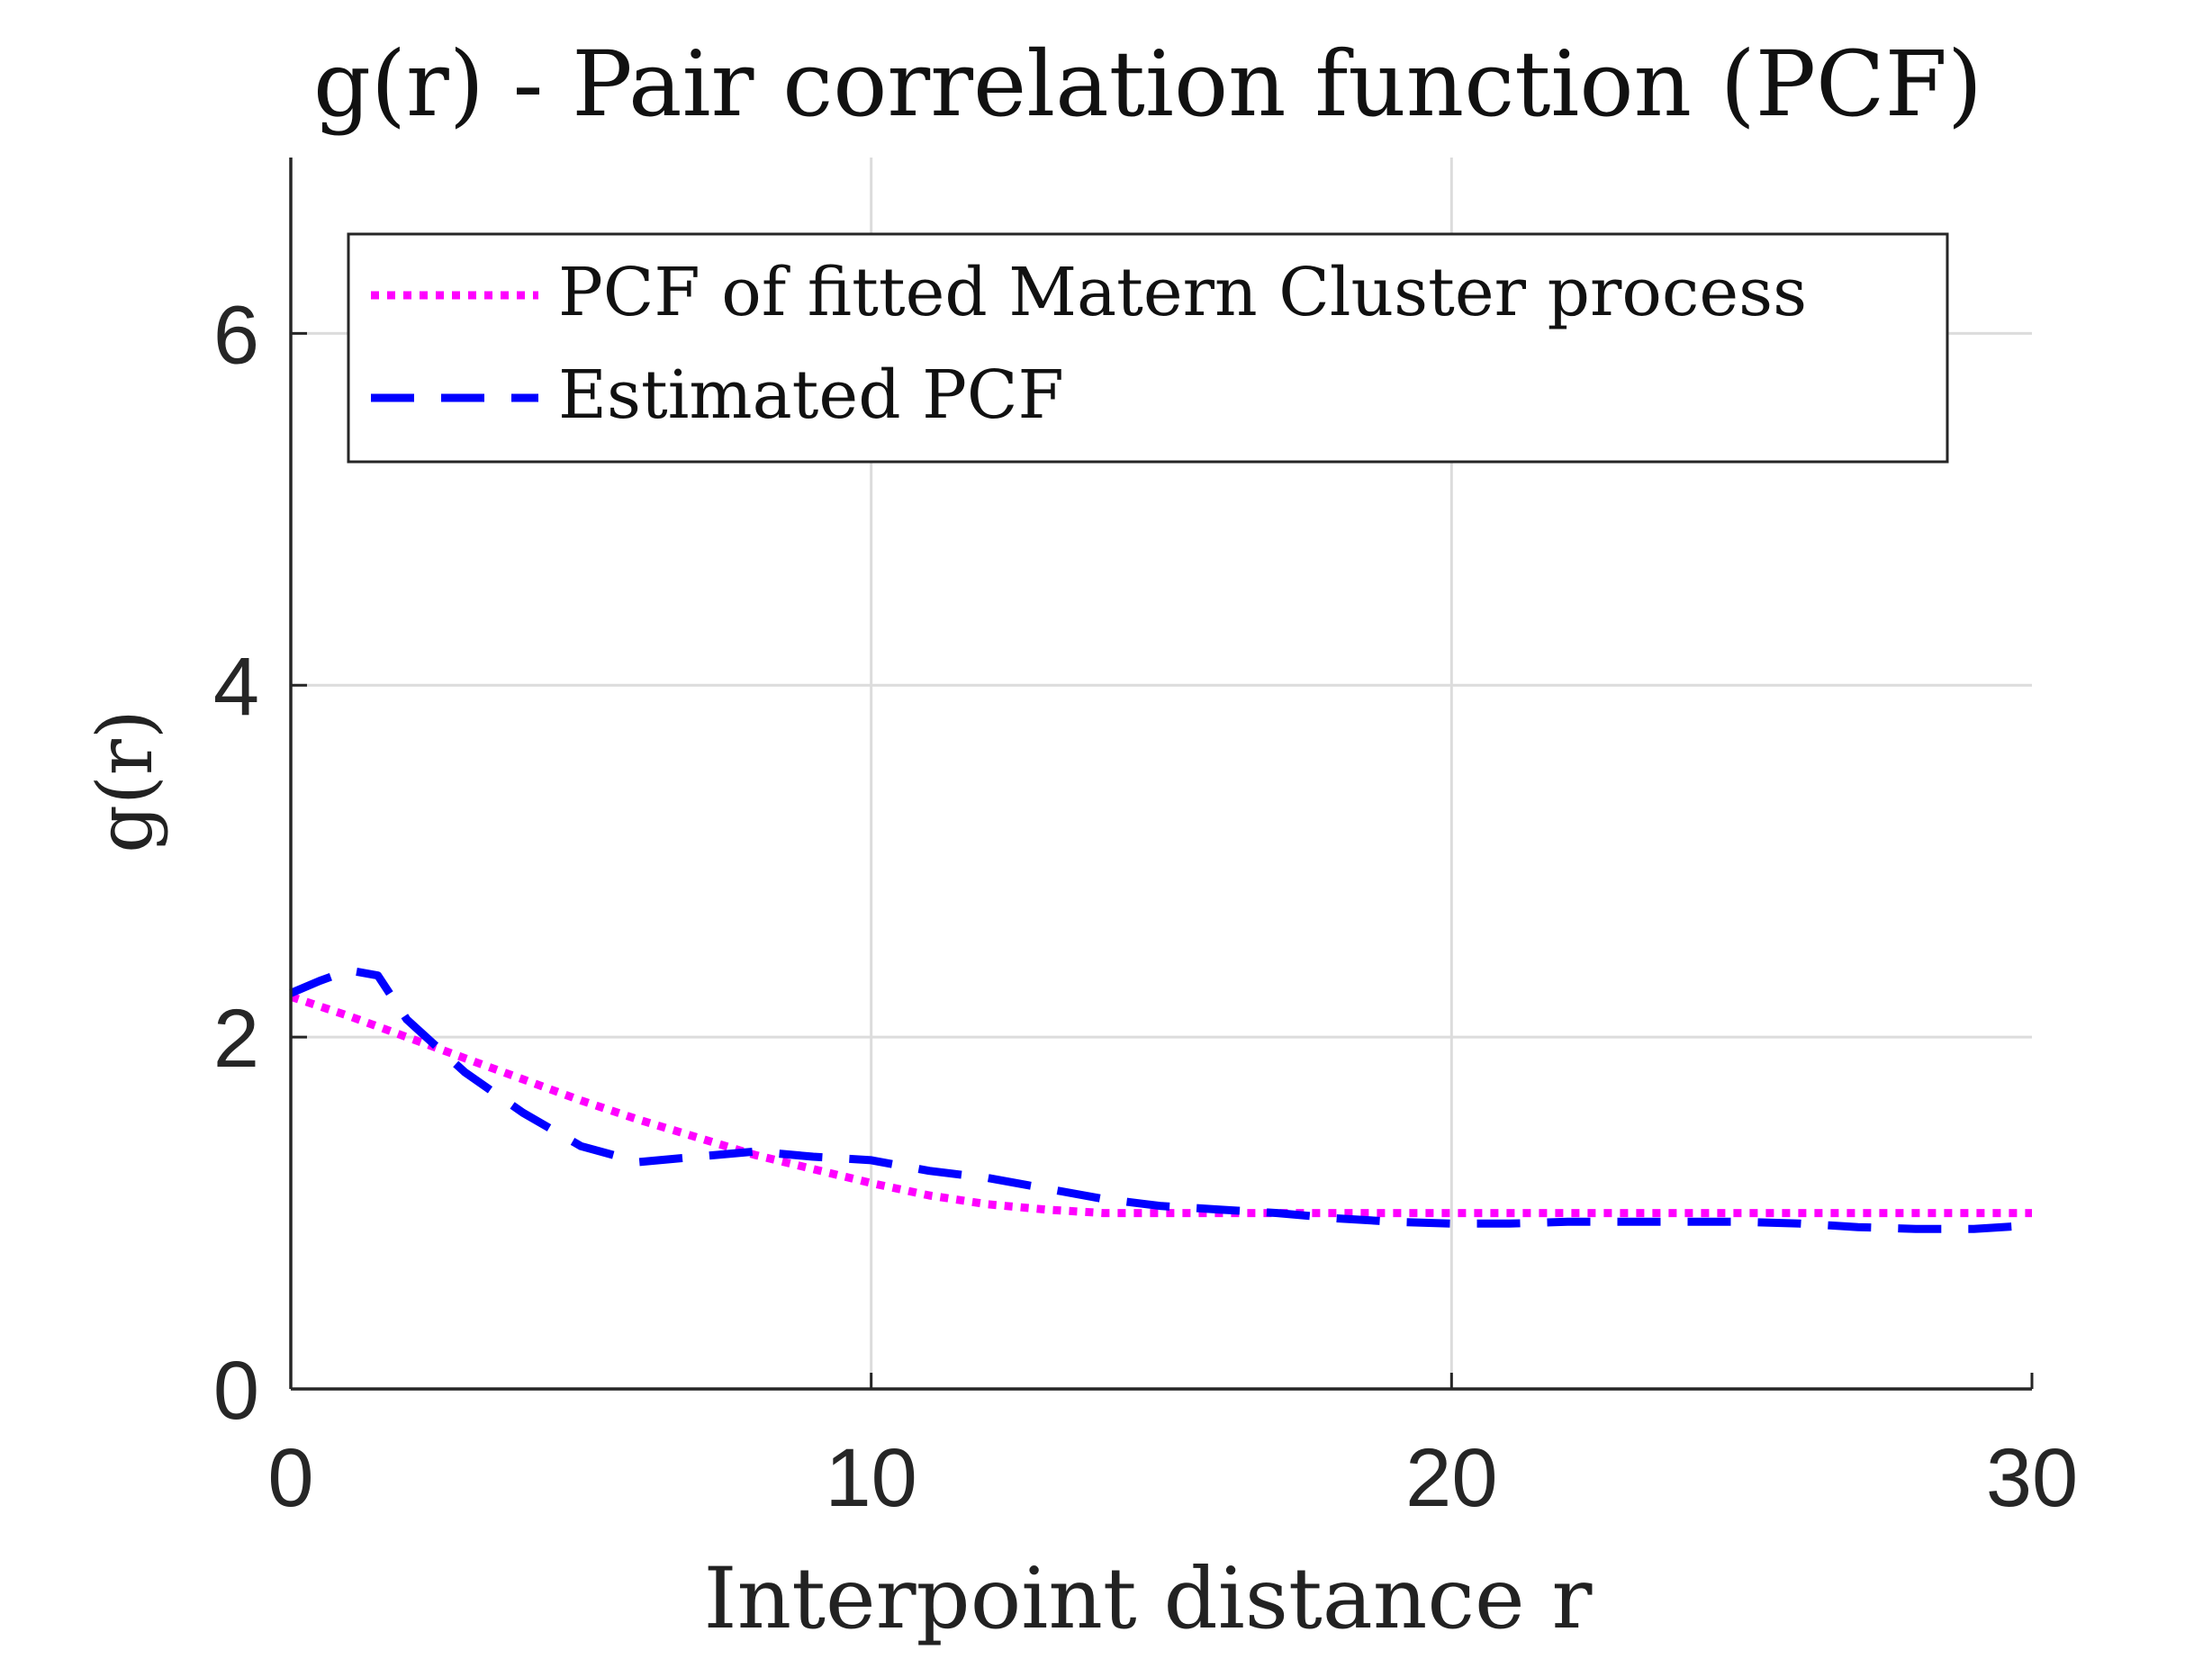  I want to click on y-axis-label: g(r), so click(125, 780).